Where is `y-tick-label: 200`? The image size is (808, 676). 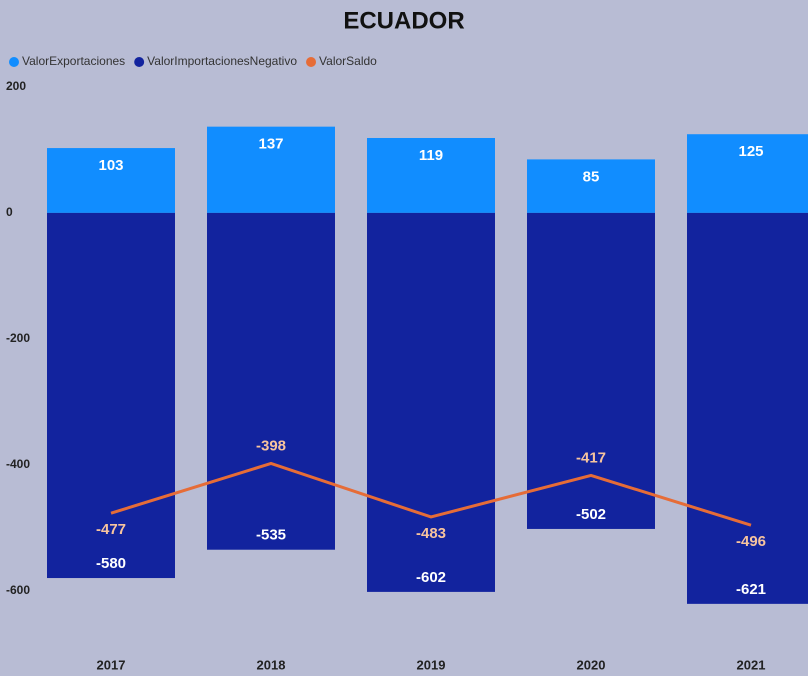 y-tick-label: 200 is located at coordinates (16, 86).